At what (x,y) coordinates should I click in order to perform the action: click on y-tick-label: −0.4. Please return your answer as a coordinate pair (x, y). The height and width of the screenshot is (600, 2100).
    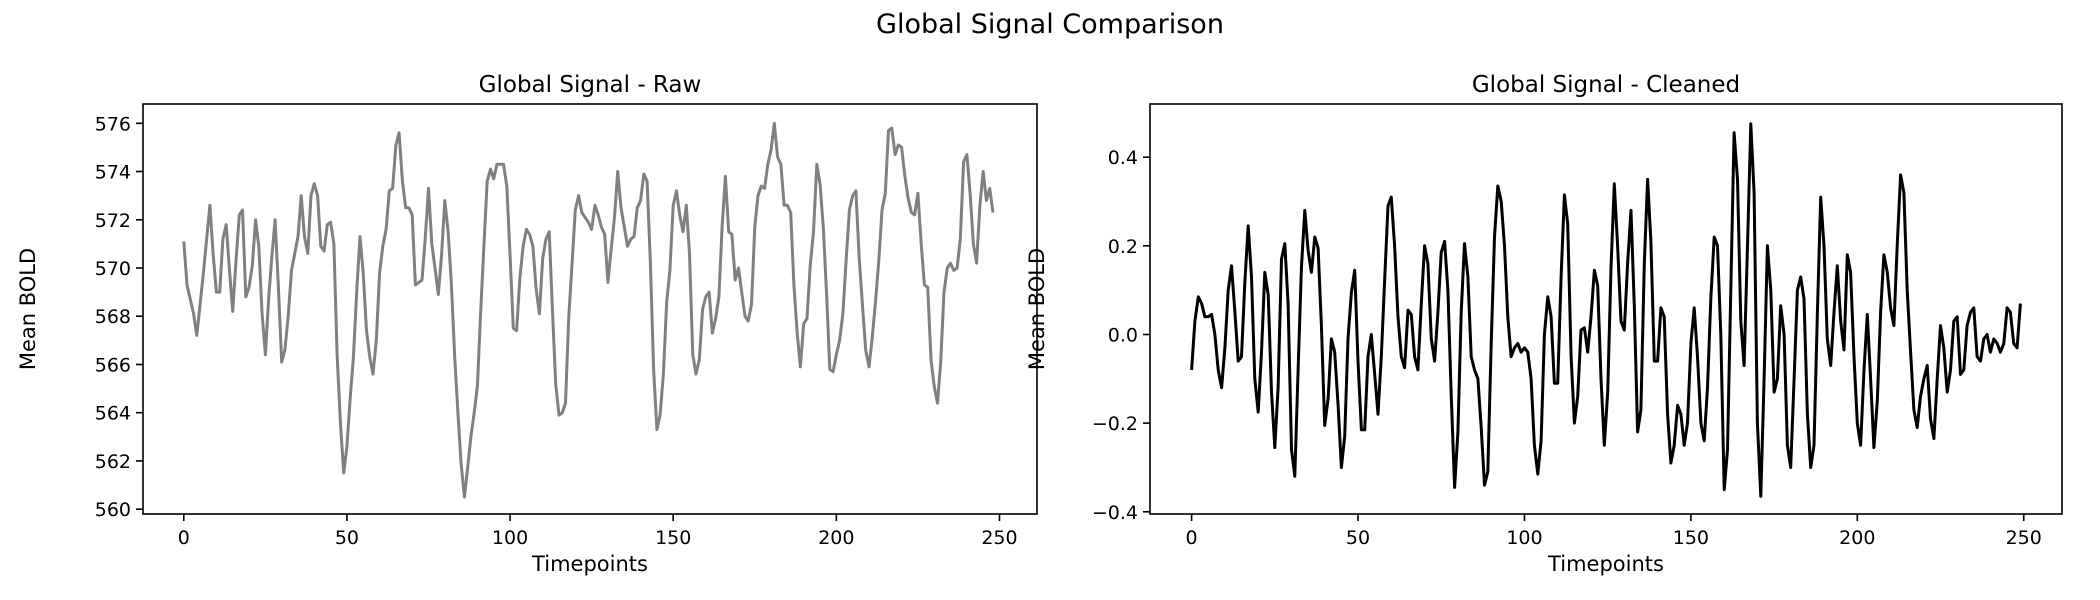
    Looking at the image, I should click on (1115, 513).